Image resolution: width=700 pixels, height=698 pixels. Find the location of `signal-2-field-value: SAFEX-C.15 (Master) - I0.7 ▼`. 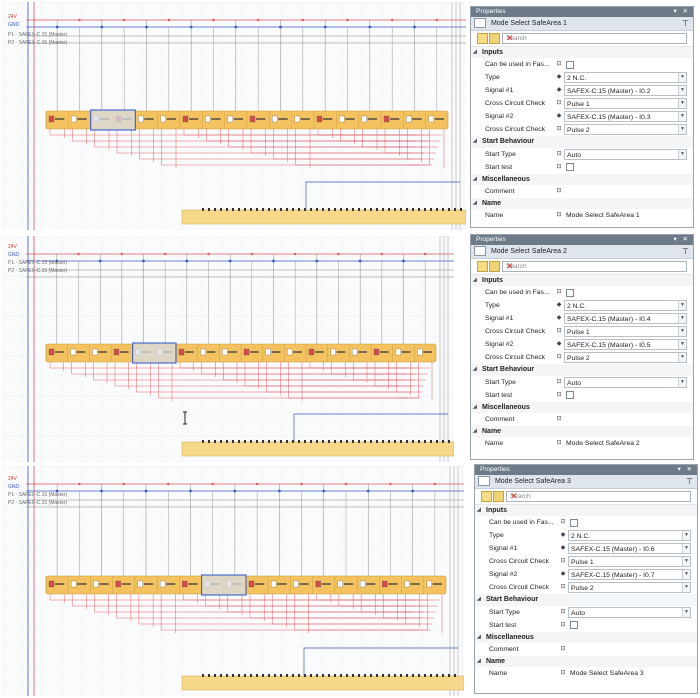

signal-2-field-value: SAFEX-C.15 (Master) - I0.7 ▼ is located at coordinates (629, 575).